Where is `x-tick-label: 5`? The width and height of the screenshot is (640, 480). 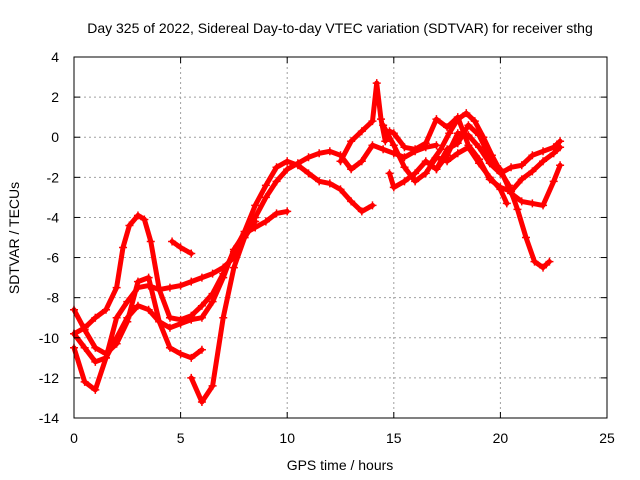
x-tick-label: 5 is located at coordinates (181, 438).